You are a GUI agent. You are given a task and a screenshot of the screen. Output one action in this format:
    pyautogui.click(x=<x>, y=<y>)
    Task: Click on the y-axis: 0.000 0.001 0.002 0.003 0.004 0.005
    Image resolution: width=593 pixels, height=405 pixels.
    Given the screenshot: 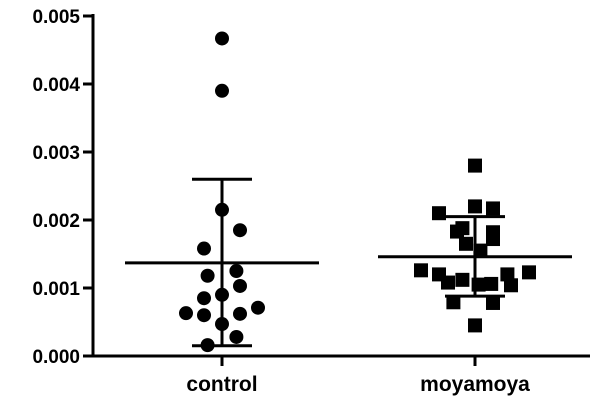 What is the action you would take?
    pyautogui.click(x=63, y=187)
    